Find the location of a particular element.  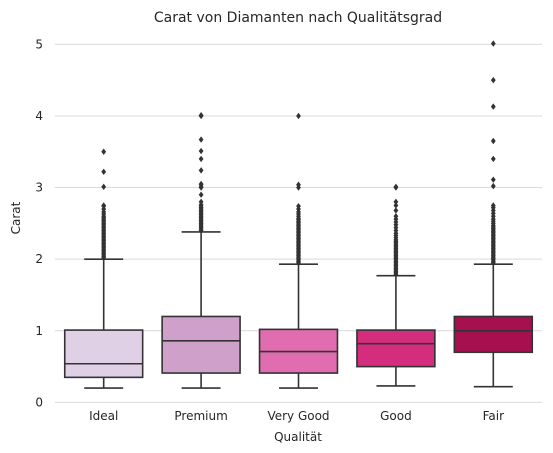

y-tick-label: 2 is located at coordinates (39, 259).